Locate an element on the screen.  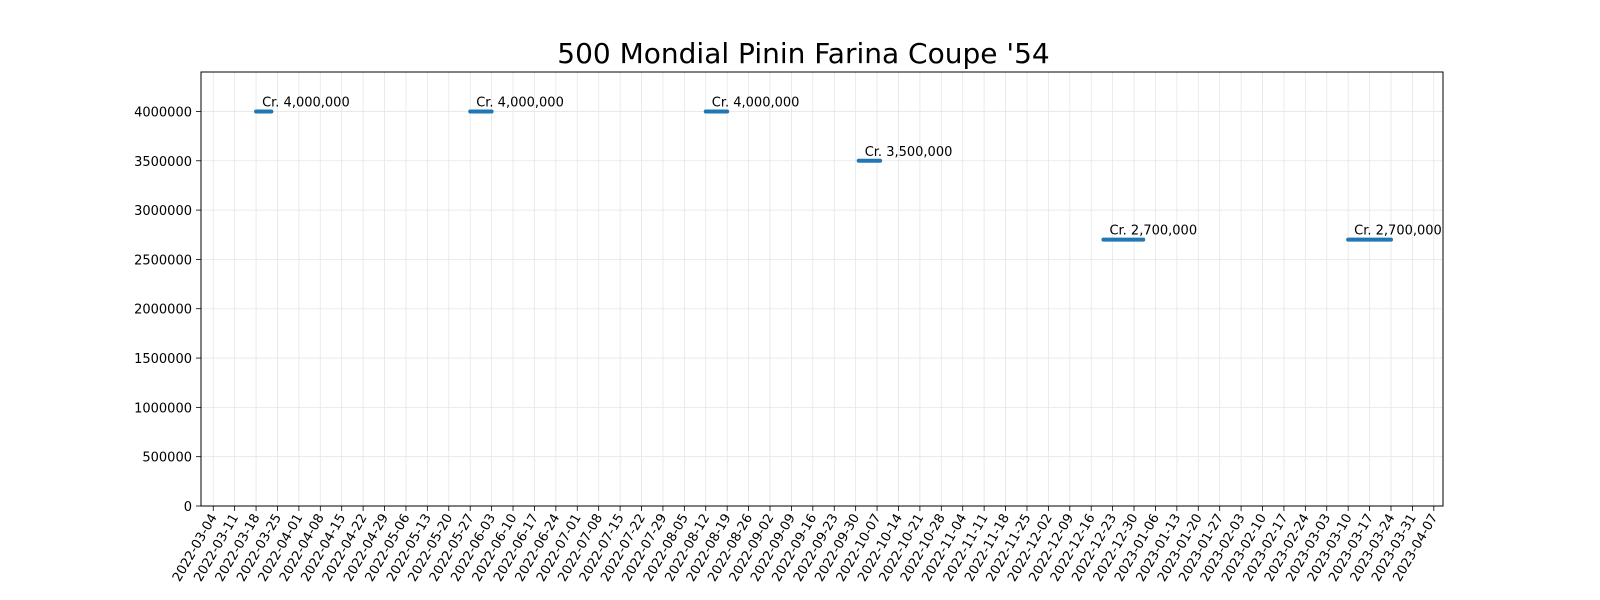
y-tick-label: 4000000 is located at coordinates (163, 112).